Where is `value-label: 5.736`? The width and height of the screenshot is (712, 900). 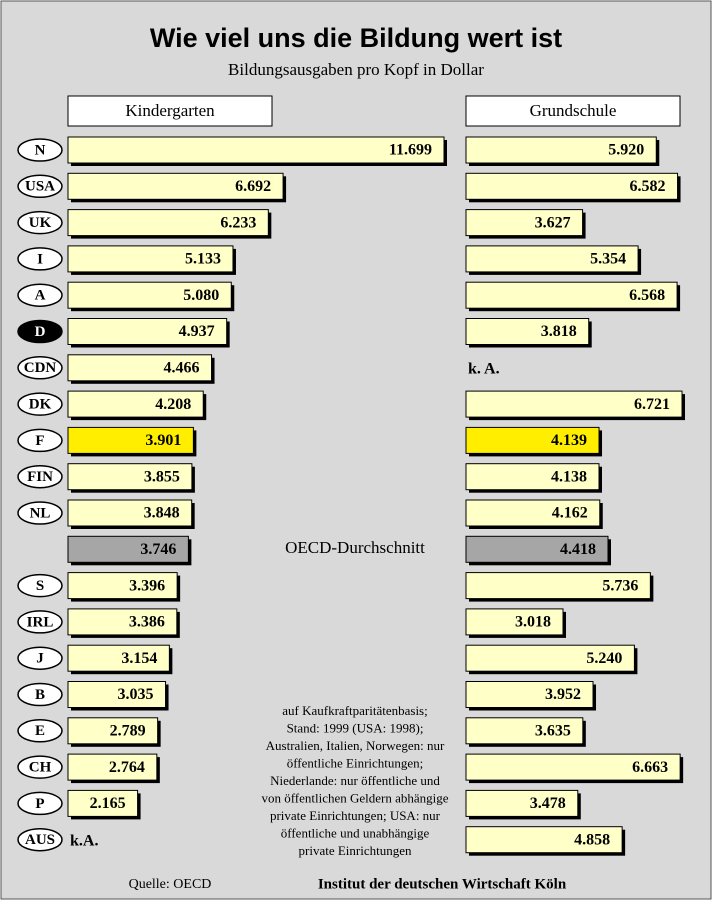
value-label: 5.736 is located at coordinates (620, 585).